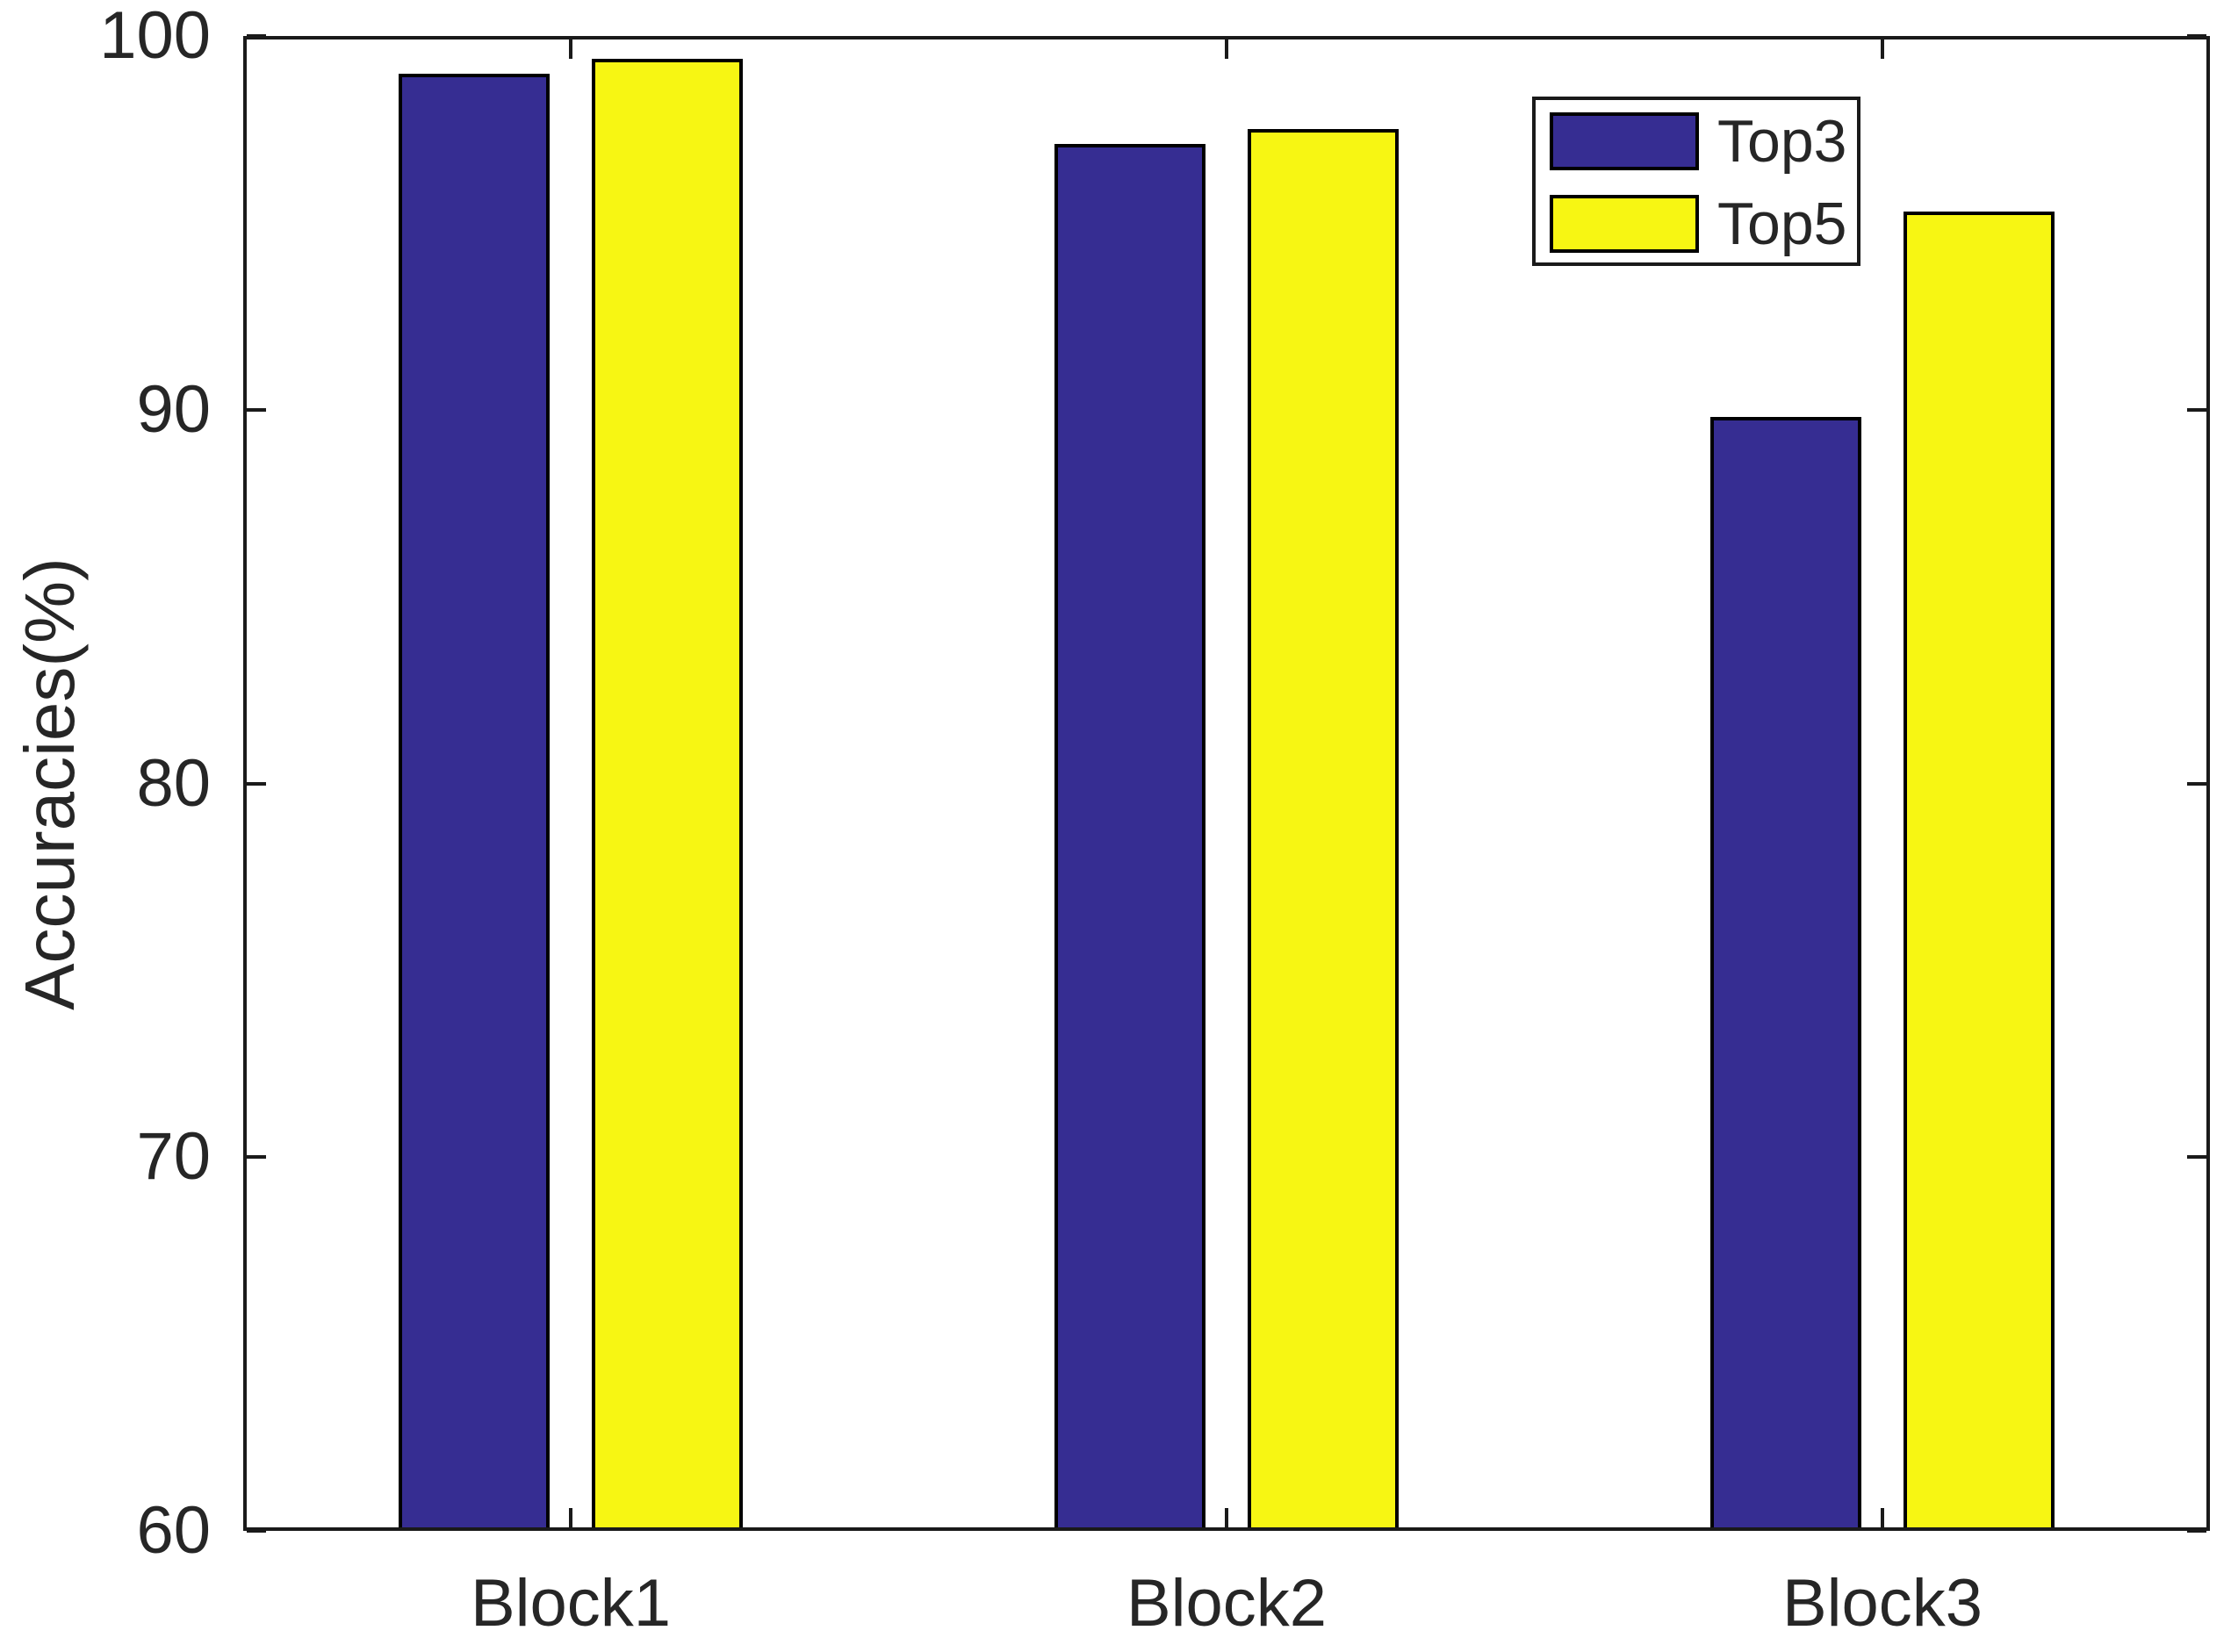 This screenshot has width=2231, height=1652. I want to click on axis-edge-bottom, so click(1226, 1529).